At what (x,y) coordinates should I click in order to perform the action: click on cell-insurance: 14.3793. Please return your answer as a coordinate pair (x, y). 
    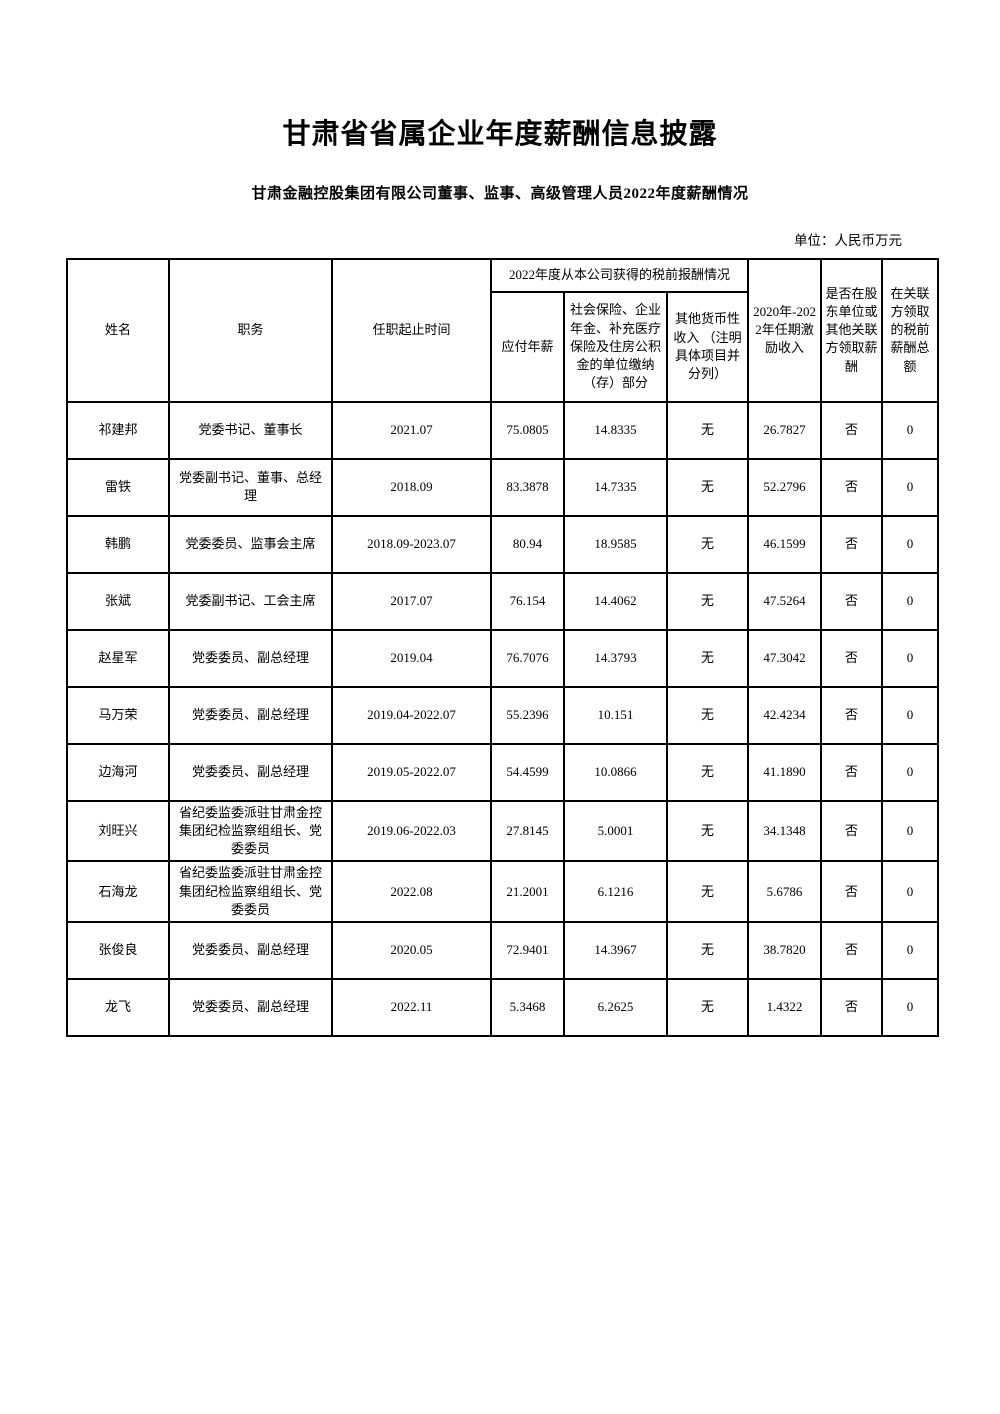
    Looking at the image, I should click on (615, 658).